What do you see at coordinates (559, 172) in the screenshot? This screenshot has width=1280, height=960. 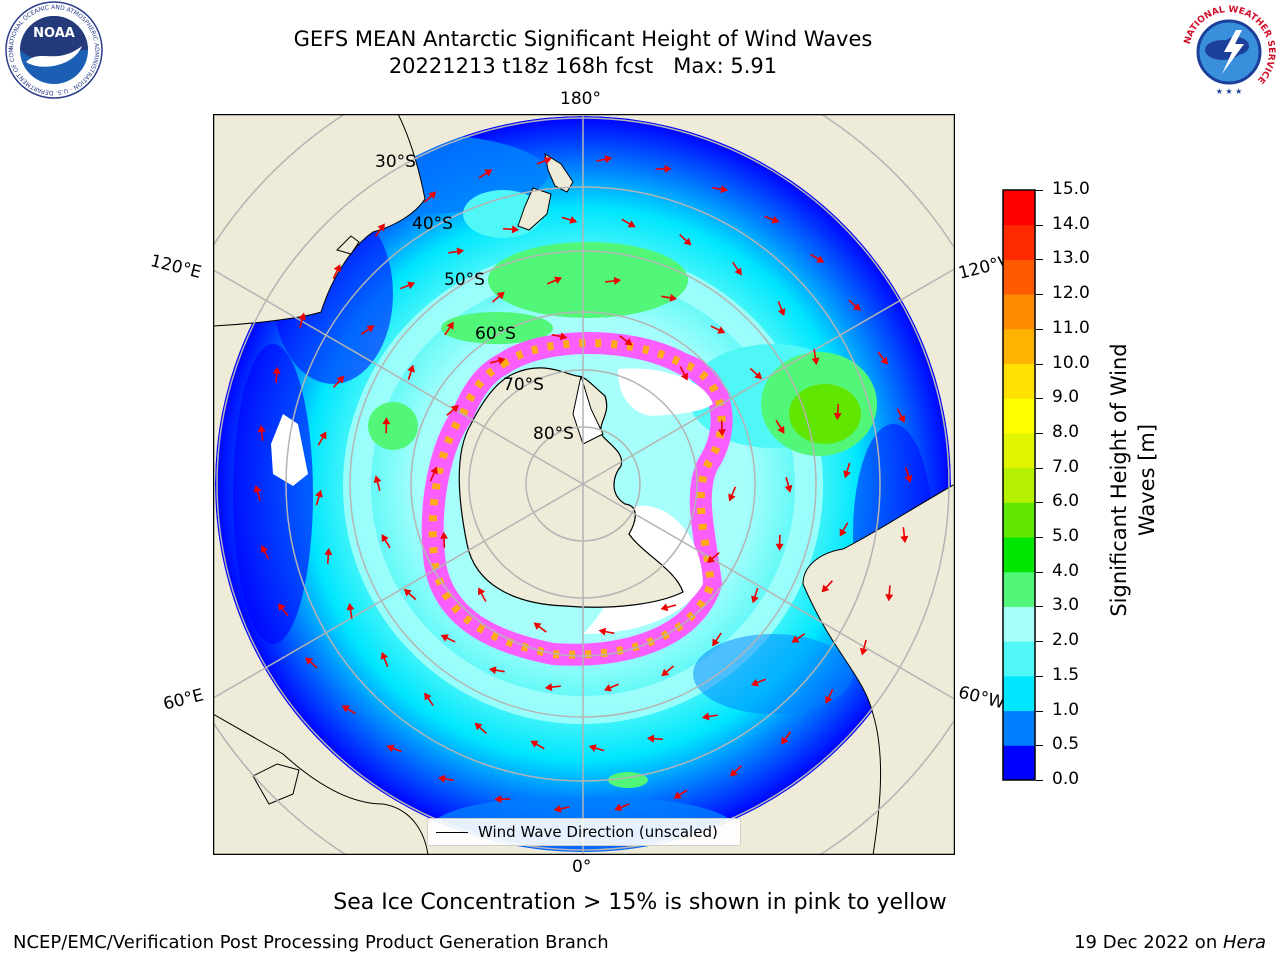 I see `new-zealand` at bounding box center [559, 172].